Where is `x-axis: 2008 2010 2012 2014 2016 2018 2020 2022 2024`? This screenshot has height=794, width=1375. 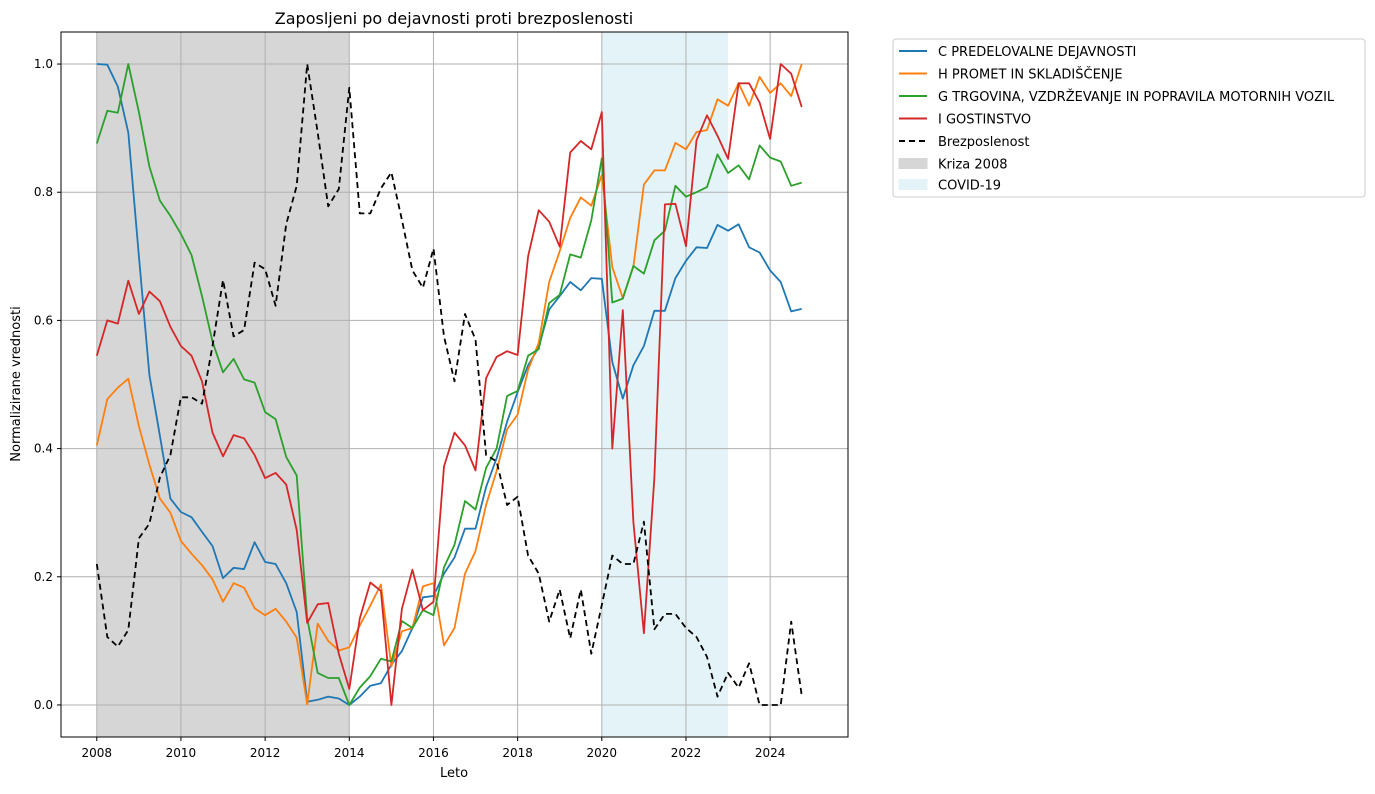 x-axis: 2008 2010 2012 2014 2016 2018 2020 2022 2024 is located at coordinates (433, 748).